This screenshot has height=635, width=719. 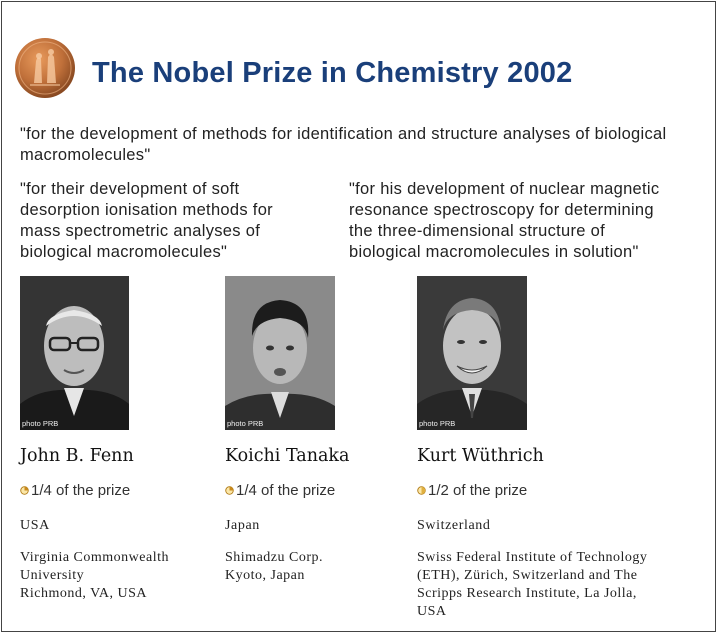 I want to click on page-title: The Nobel Prize in Chemistry 2002, so click(x=332, y=73).